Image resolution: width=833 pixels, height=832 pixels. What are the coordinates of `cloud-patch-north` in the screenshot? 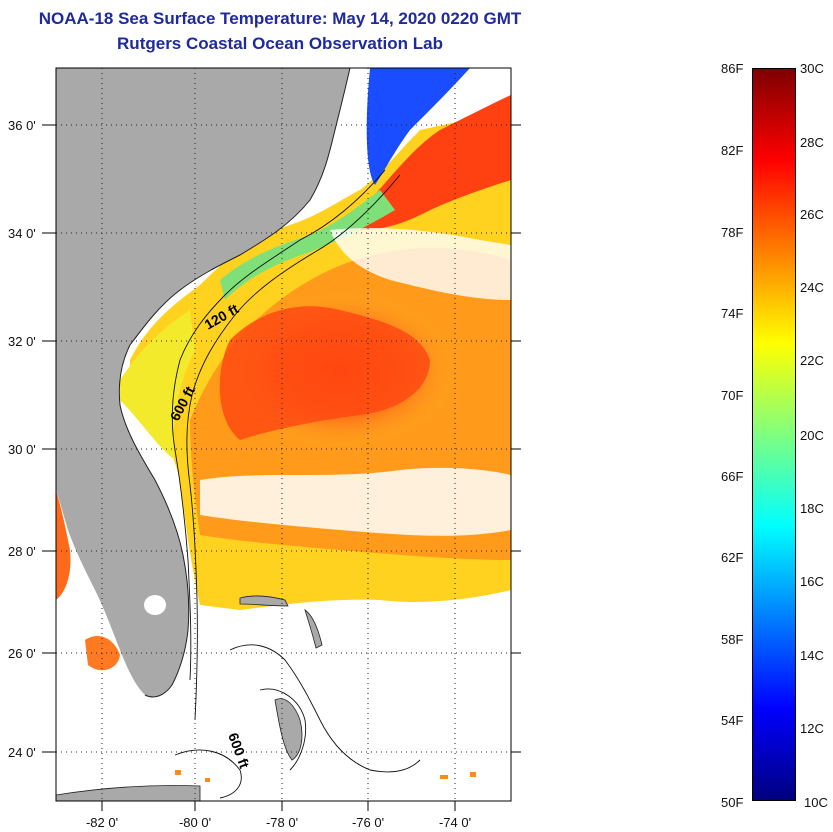 It's located at (420, 264).